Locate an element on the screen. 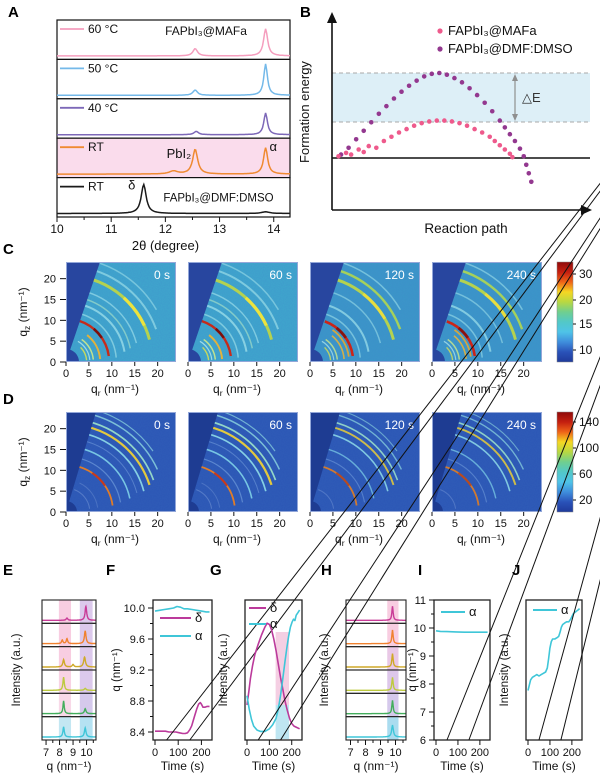 The width and height of the screenshot is (600, 784). panel-label-b: B is located at coordinates (305, 12).